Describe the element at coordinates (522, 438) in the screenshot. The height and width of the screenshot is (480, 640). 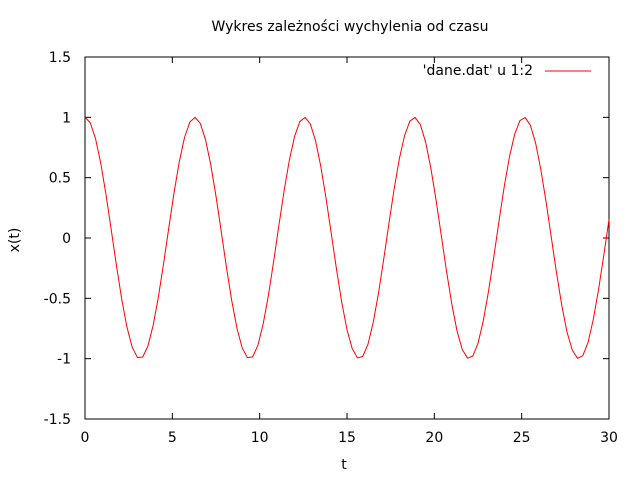
I see `x-tick-label: 25` at that location.